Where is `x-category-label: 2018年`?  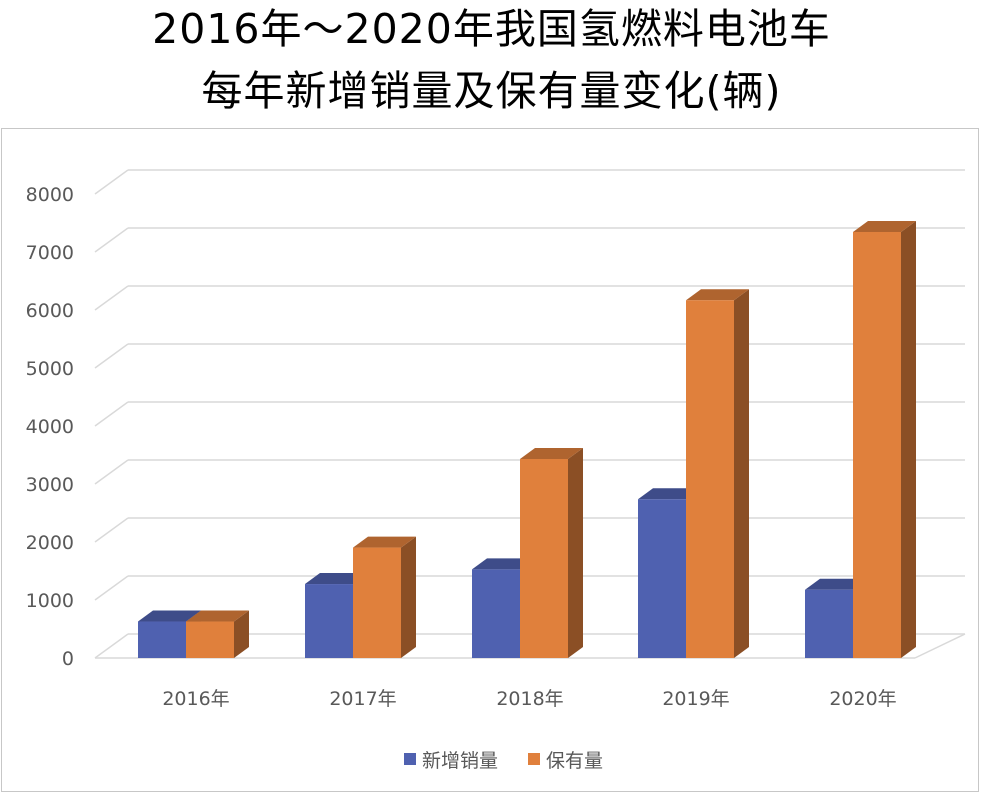 x-category-label: 2018年 is located at coordinates (529, 699).